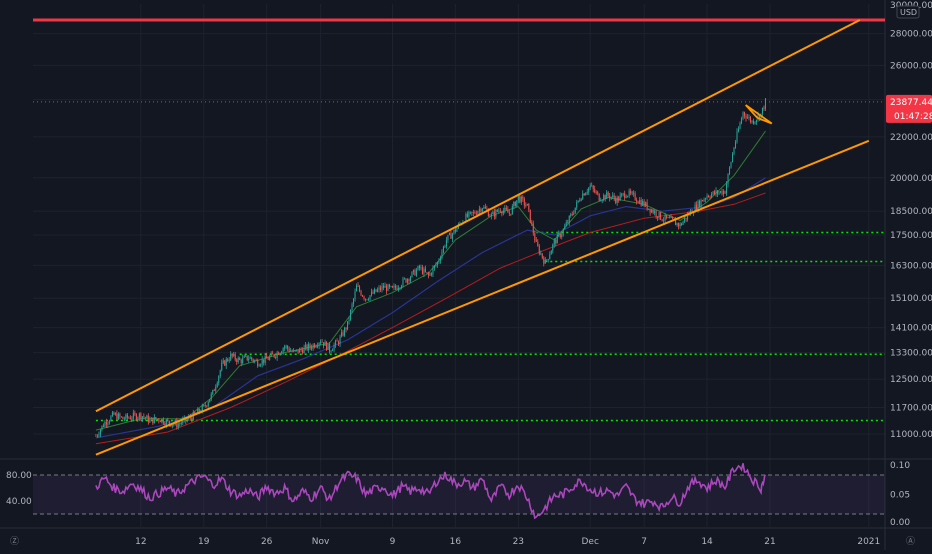 Image resolution: width=932 pixels, height=554 pixels. What do you see at coordinates (911, 542) in the screenshot?
I see `auto-scale-icon: Ⓐ` at bounding box center [911, 542].